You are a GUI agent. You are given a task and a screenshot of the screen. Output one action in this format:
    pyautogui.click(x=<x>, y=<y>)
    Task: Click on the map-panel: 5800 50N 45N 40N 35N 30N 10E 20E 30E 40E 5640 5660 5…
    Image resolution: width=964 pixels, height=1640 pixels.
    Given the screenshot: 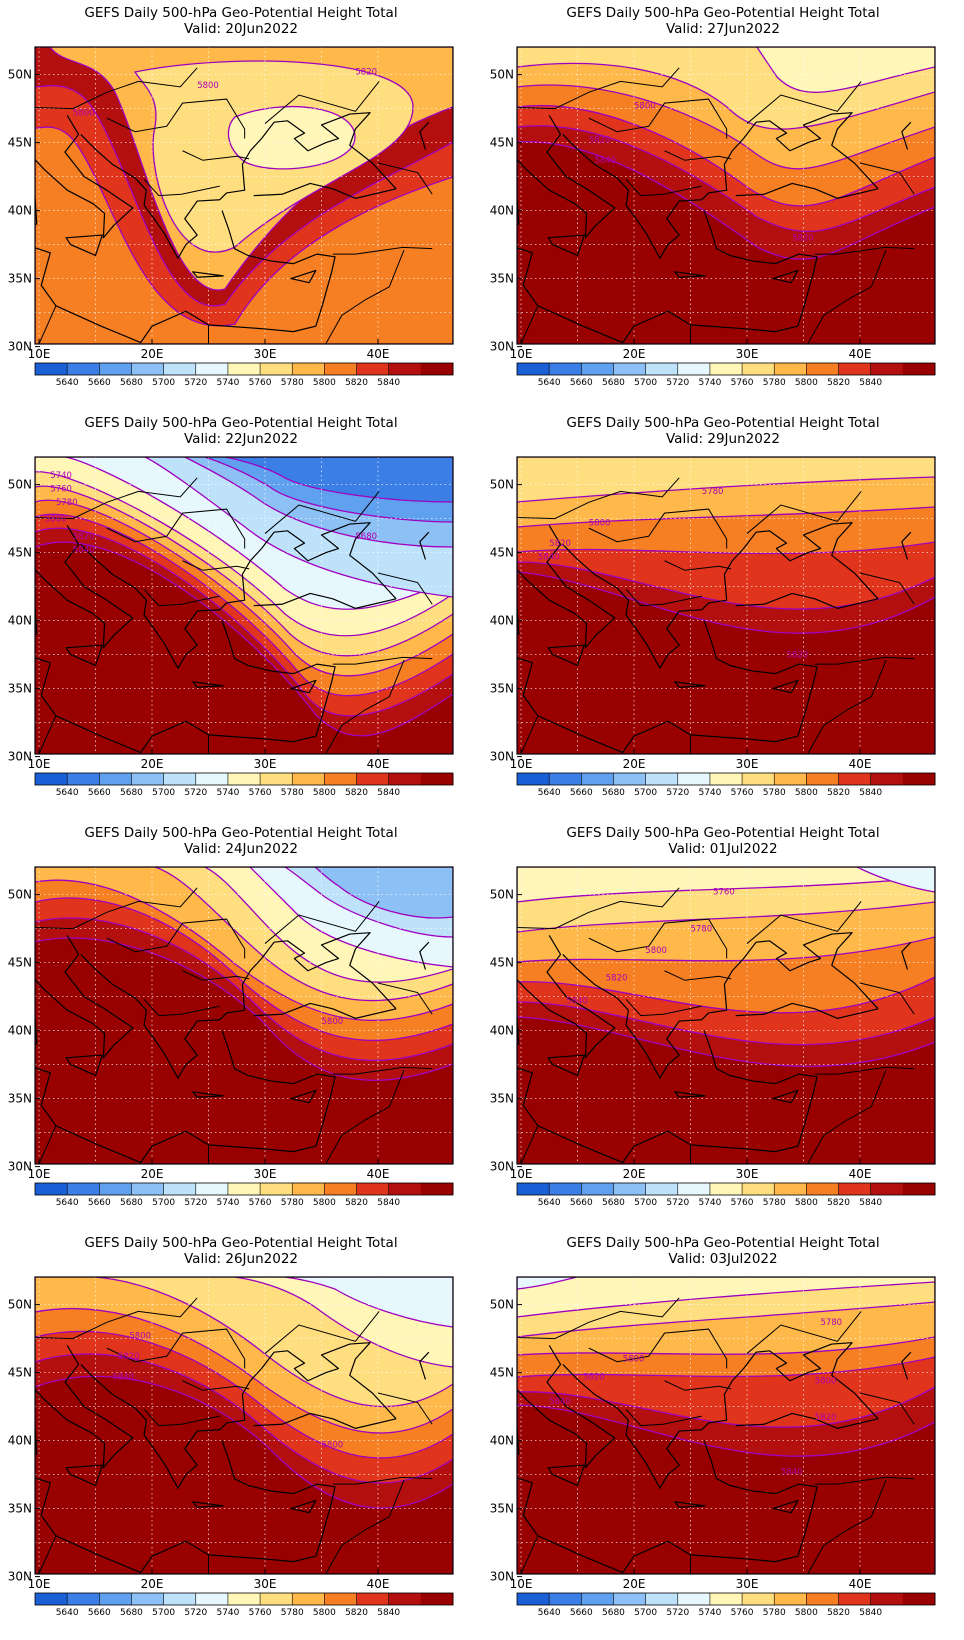 What is the action you would take?
    pyautogui.click(x=241, y=1025)
    